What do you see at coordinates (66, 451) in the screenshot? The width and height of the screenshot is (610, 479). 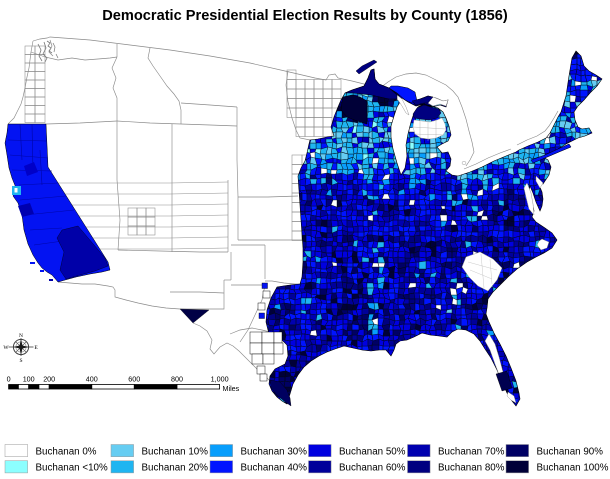 I see `svg-text: Buchanan 0%` at bounding box center [66, 451].